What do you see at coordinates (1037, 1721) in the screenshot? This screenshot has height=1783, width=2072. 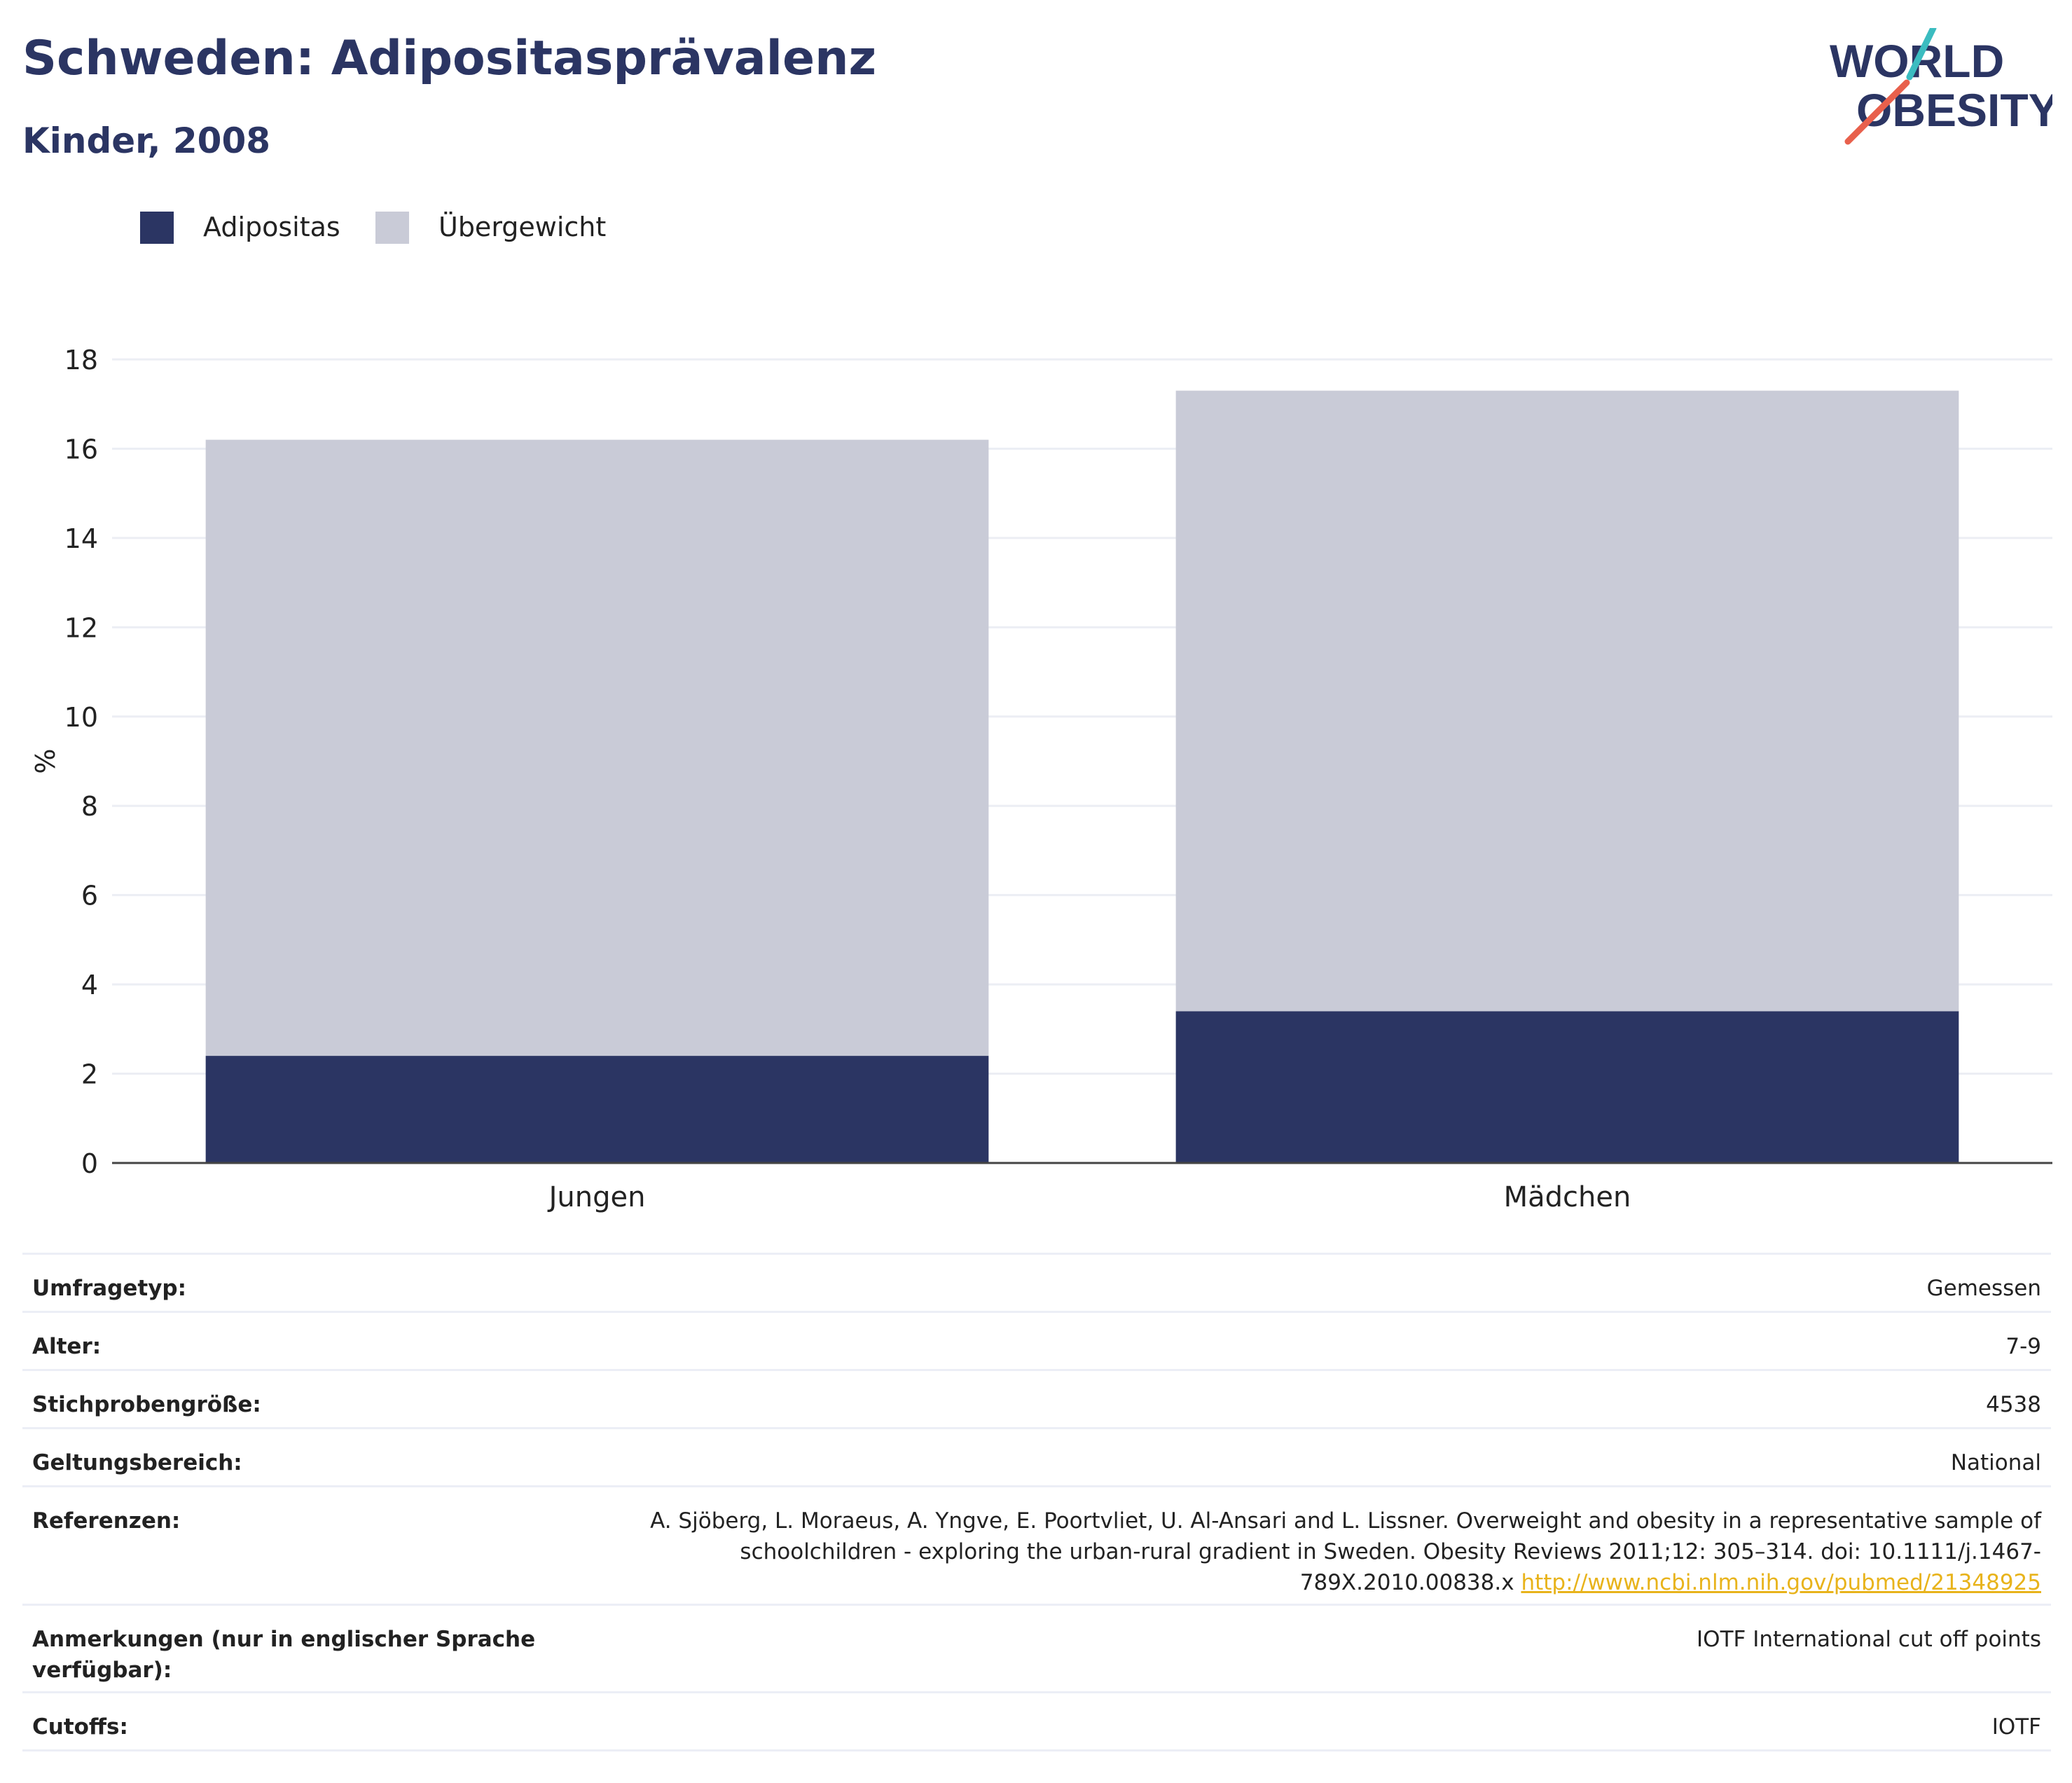 I see `info-row-cutoffs: Cutoffs: IOTF` at bounding box center [1037, 1721].